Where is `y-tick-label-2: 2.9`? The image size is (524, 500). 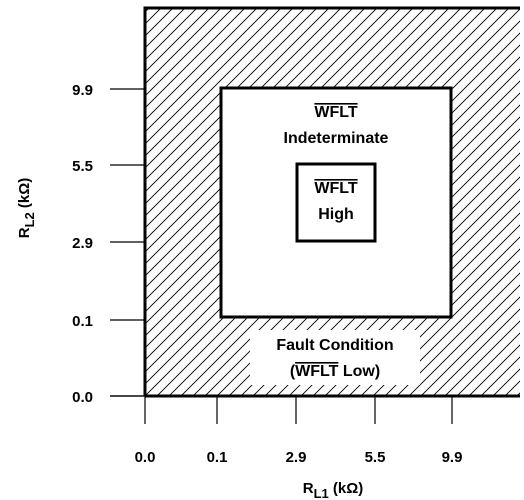
y-tick-label-2: 2.9 is located at coordinates (82, 243).